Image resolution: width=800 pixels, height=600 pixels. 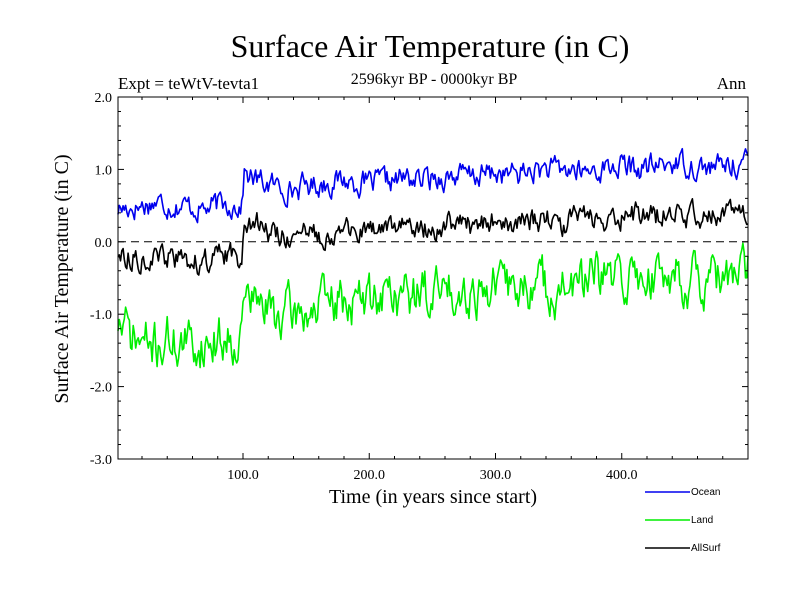 What do you see at coordinates (101, 388) in the screenshot?
I see `y-tick-label: -2.0` at bounding box center [101, 388].